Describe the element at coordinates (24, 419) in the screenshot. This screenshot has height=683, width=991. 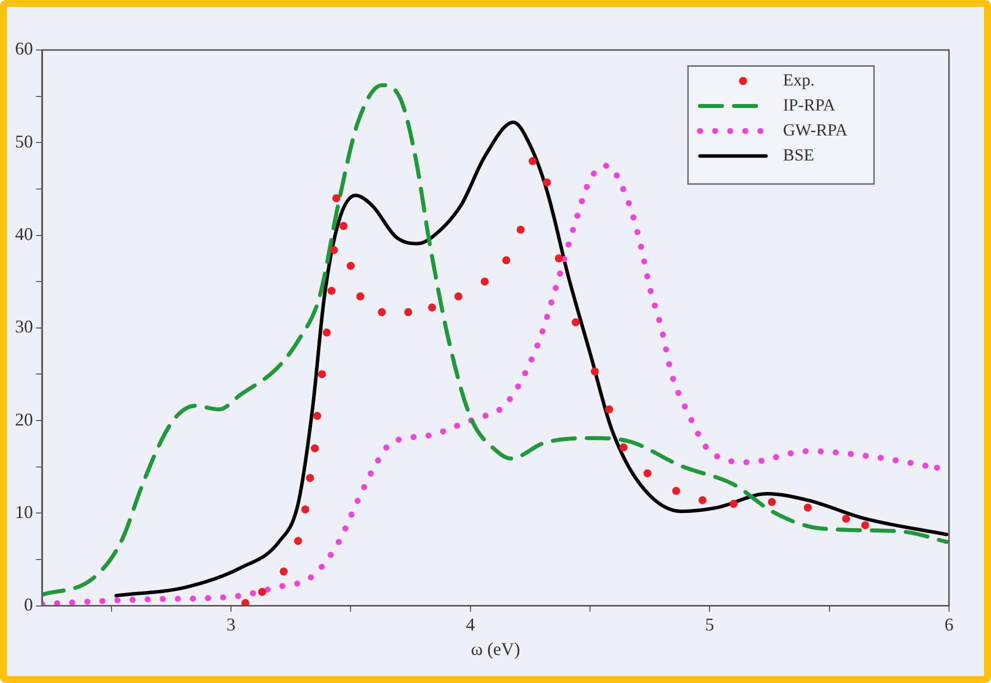
I see `y-tick-label: 20` at that location.